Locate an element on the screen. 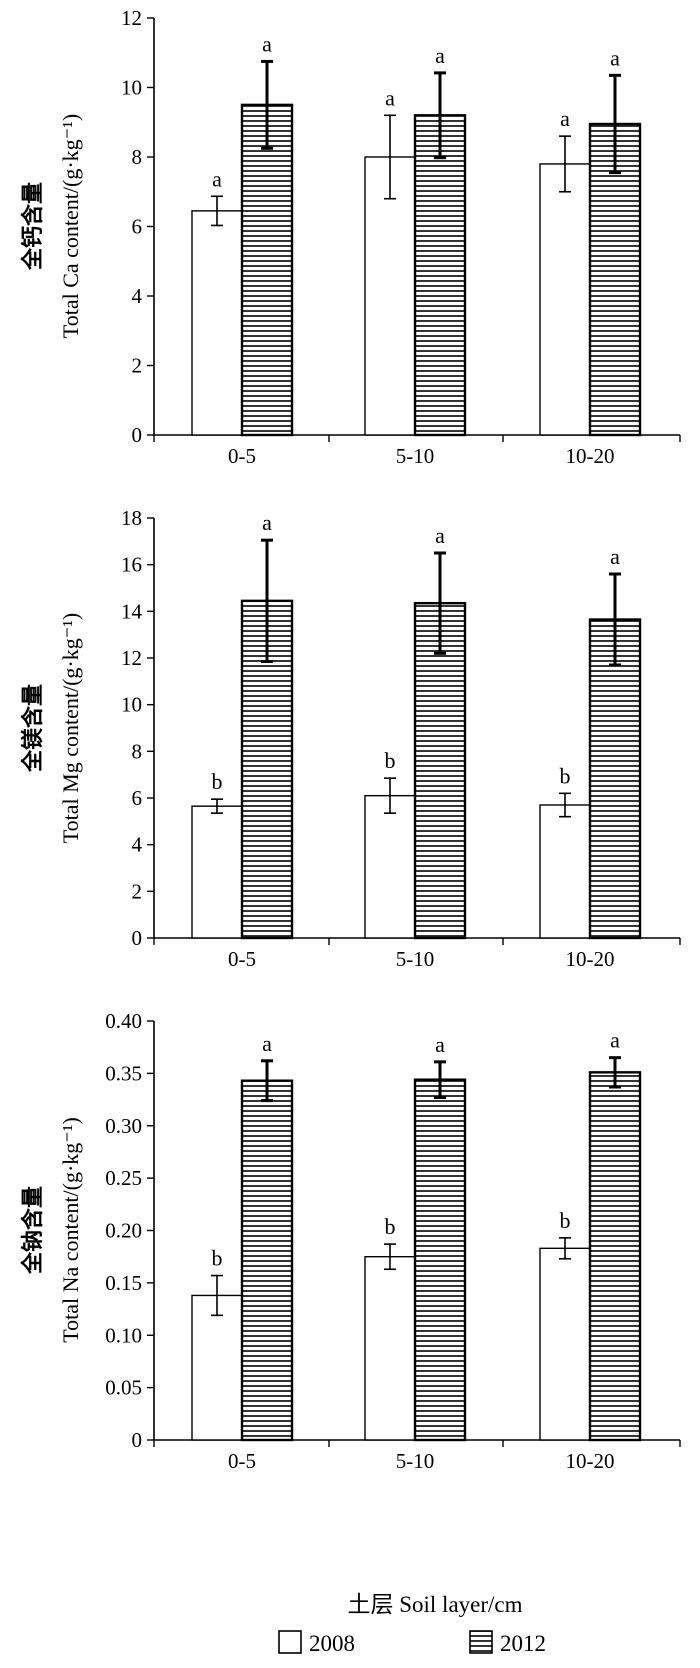 This screenshot has height=1668, width=700. y-tick-label: 0.15 is located at coordinates (123, 1283).